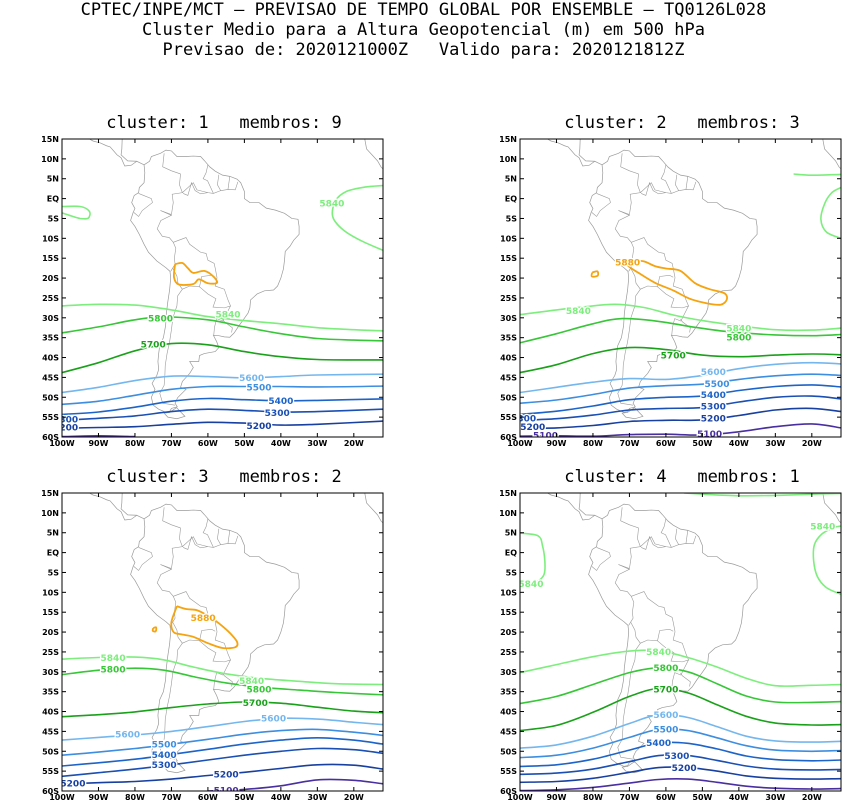 This screenshot has height=803, width=847. Describe the element at coordinates (511, 553) in the screenshot. I see `lat-tick-label: EQ` at that location.